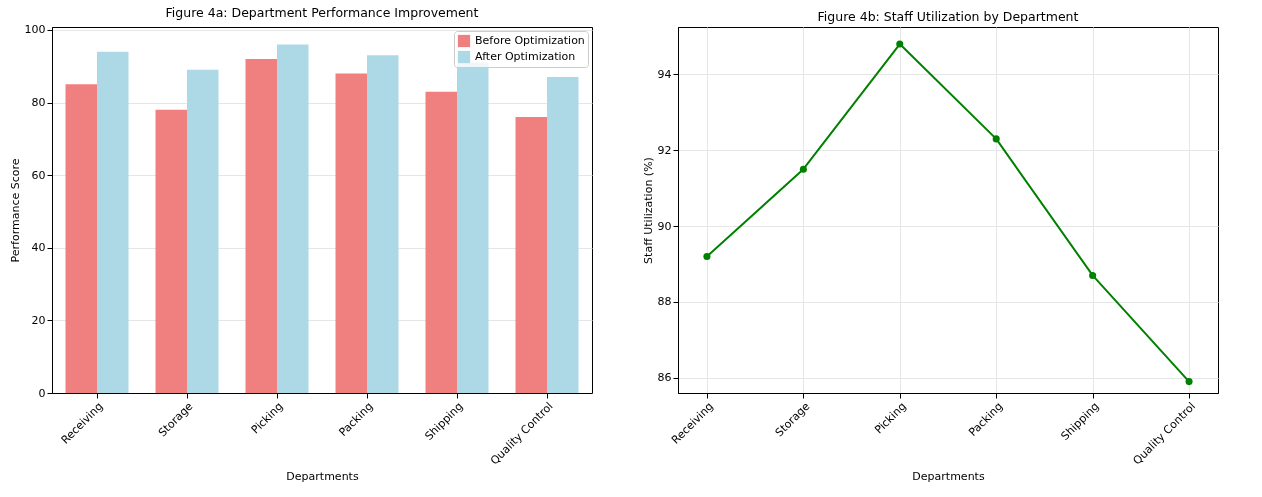  I want to click on y-axis-title: Staff Utilization (%), so click(648, 210).